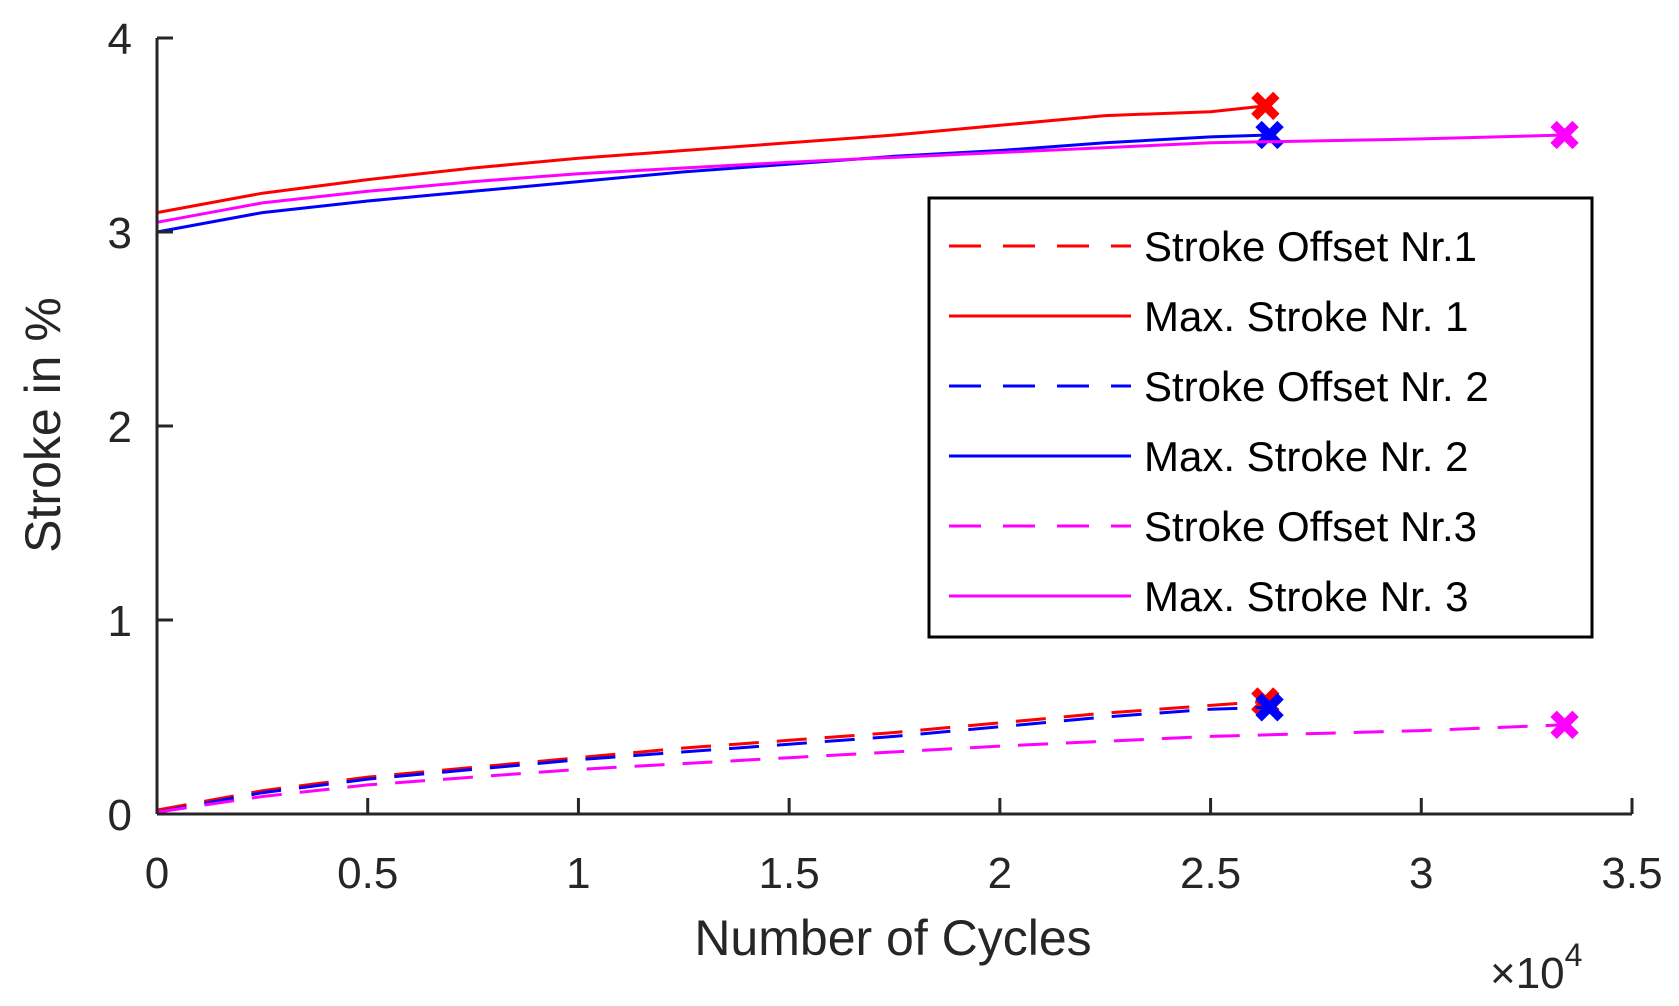 Image resolution: width=1679 pixels, height=1006 pixels. Describe the element at coordinates (1306, 456) in the screenshot. I see `legend-label: Max. Stroke Nr. 2` at that location.